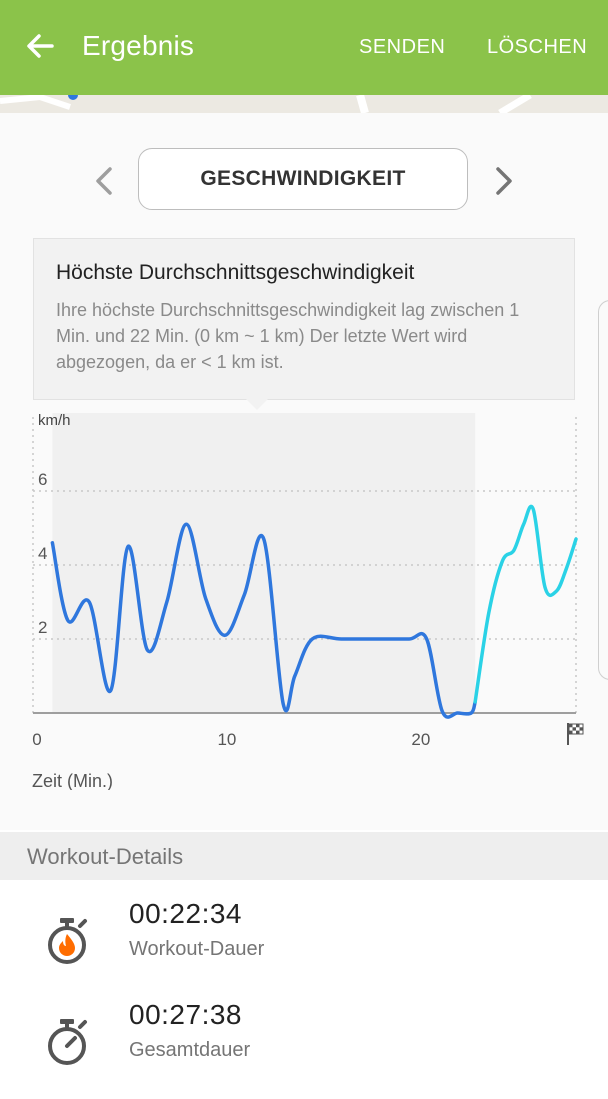 The height and width of the screenshot is (1099, 608). I want to click on chevron-left-icon, so click(104, 181).